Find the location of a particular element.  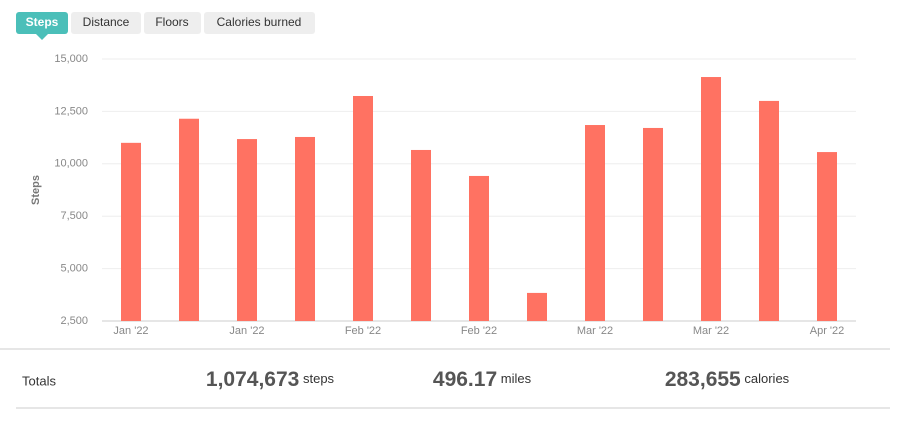

total: 1,074,673 steps is located at coordinates (270, 379).